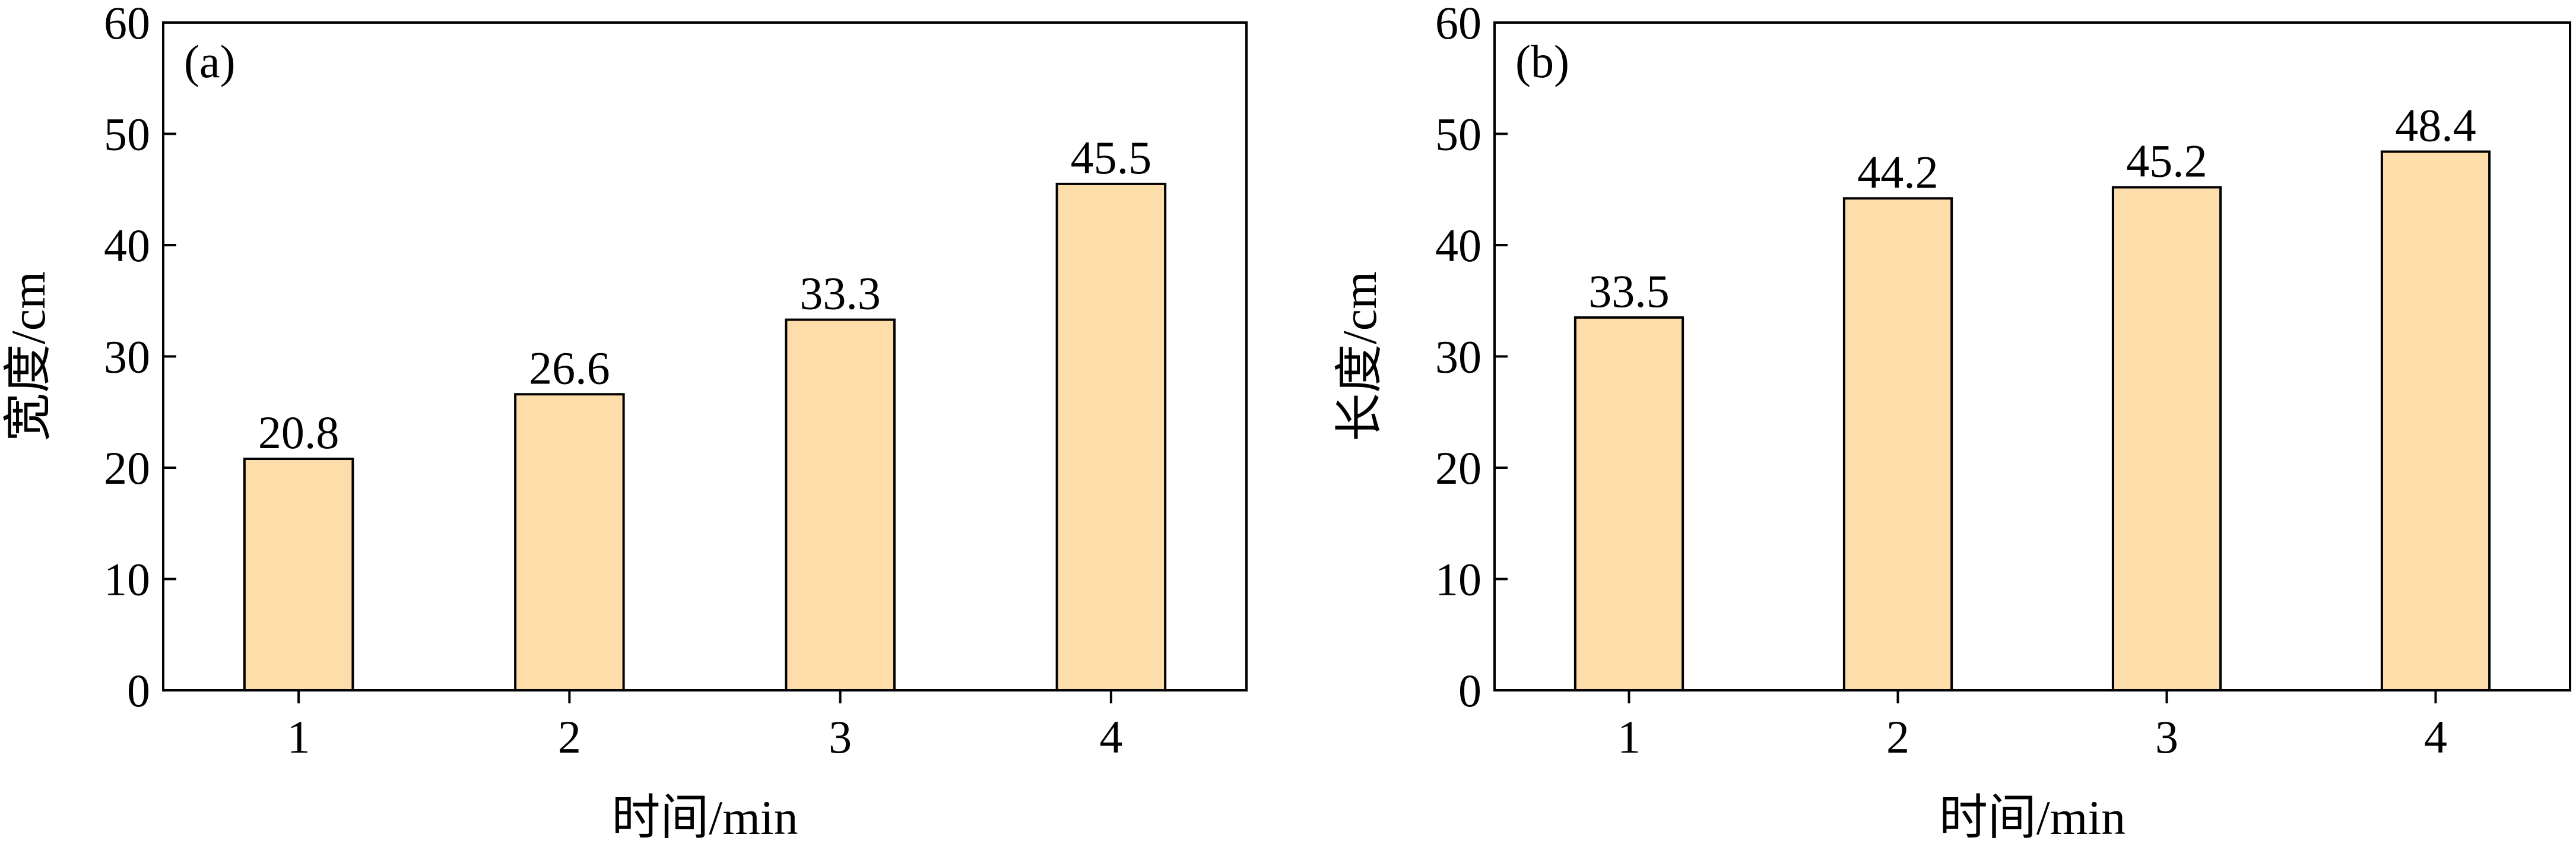 This screenshot has height=847, width=2576. What do you see at coordinates (1629, 737) in the screenshot?
I see `panel-b-x-tick-label: 1` at bounding box center [1629, 737].